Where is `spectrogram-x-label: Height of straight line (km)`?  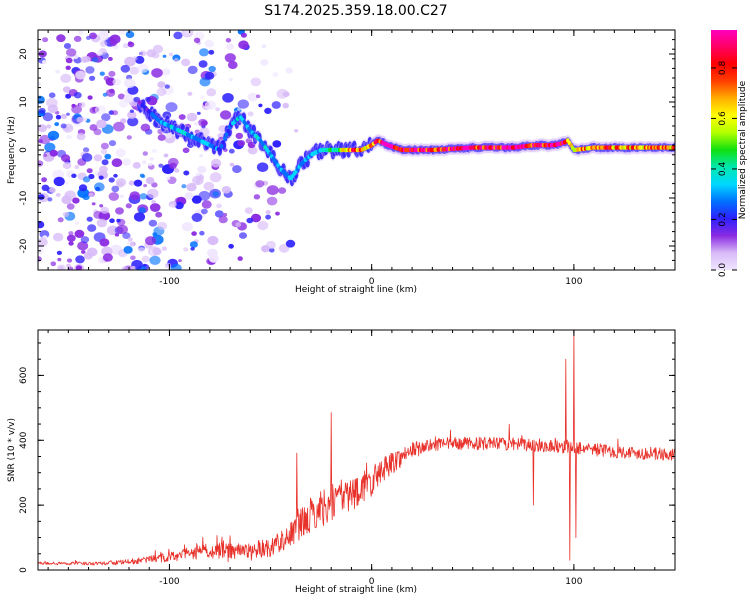
spectrogram-x-label: Height of straight line (km) is located at coordinates (356, 290).